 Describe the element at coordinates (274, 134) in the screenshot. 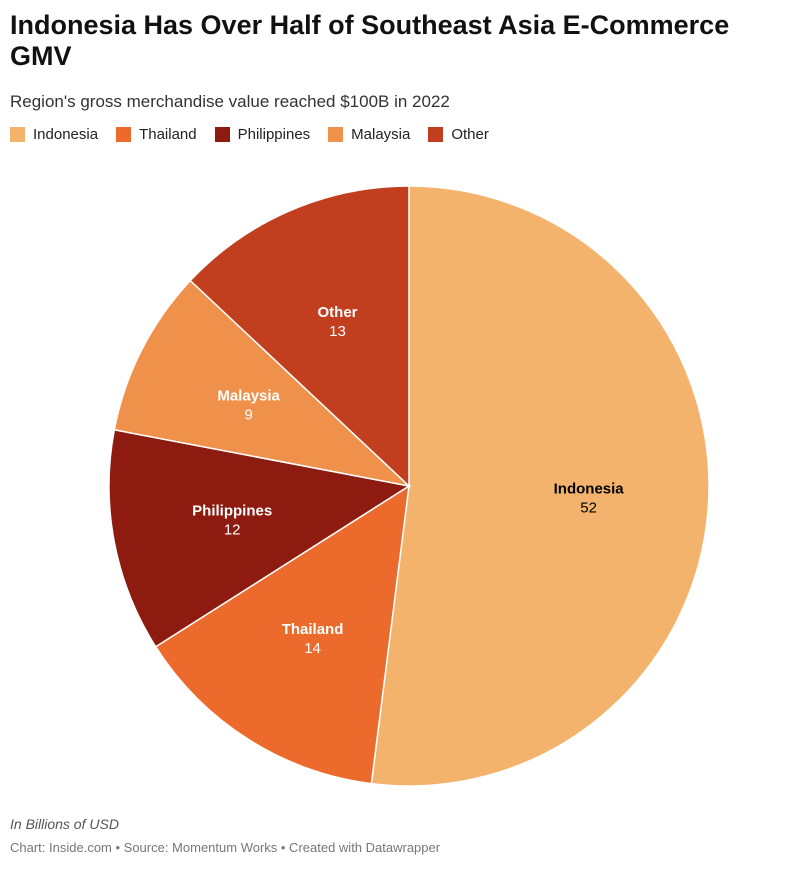

I see `legend-label: Philippines` at that location.